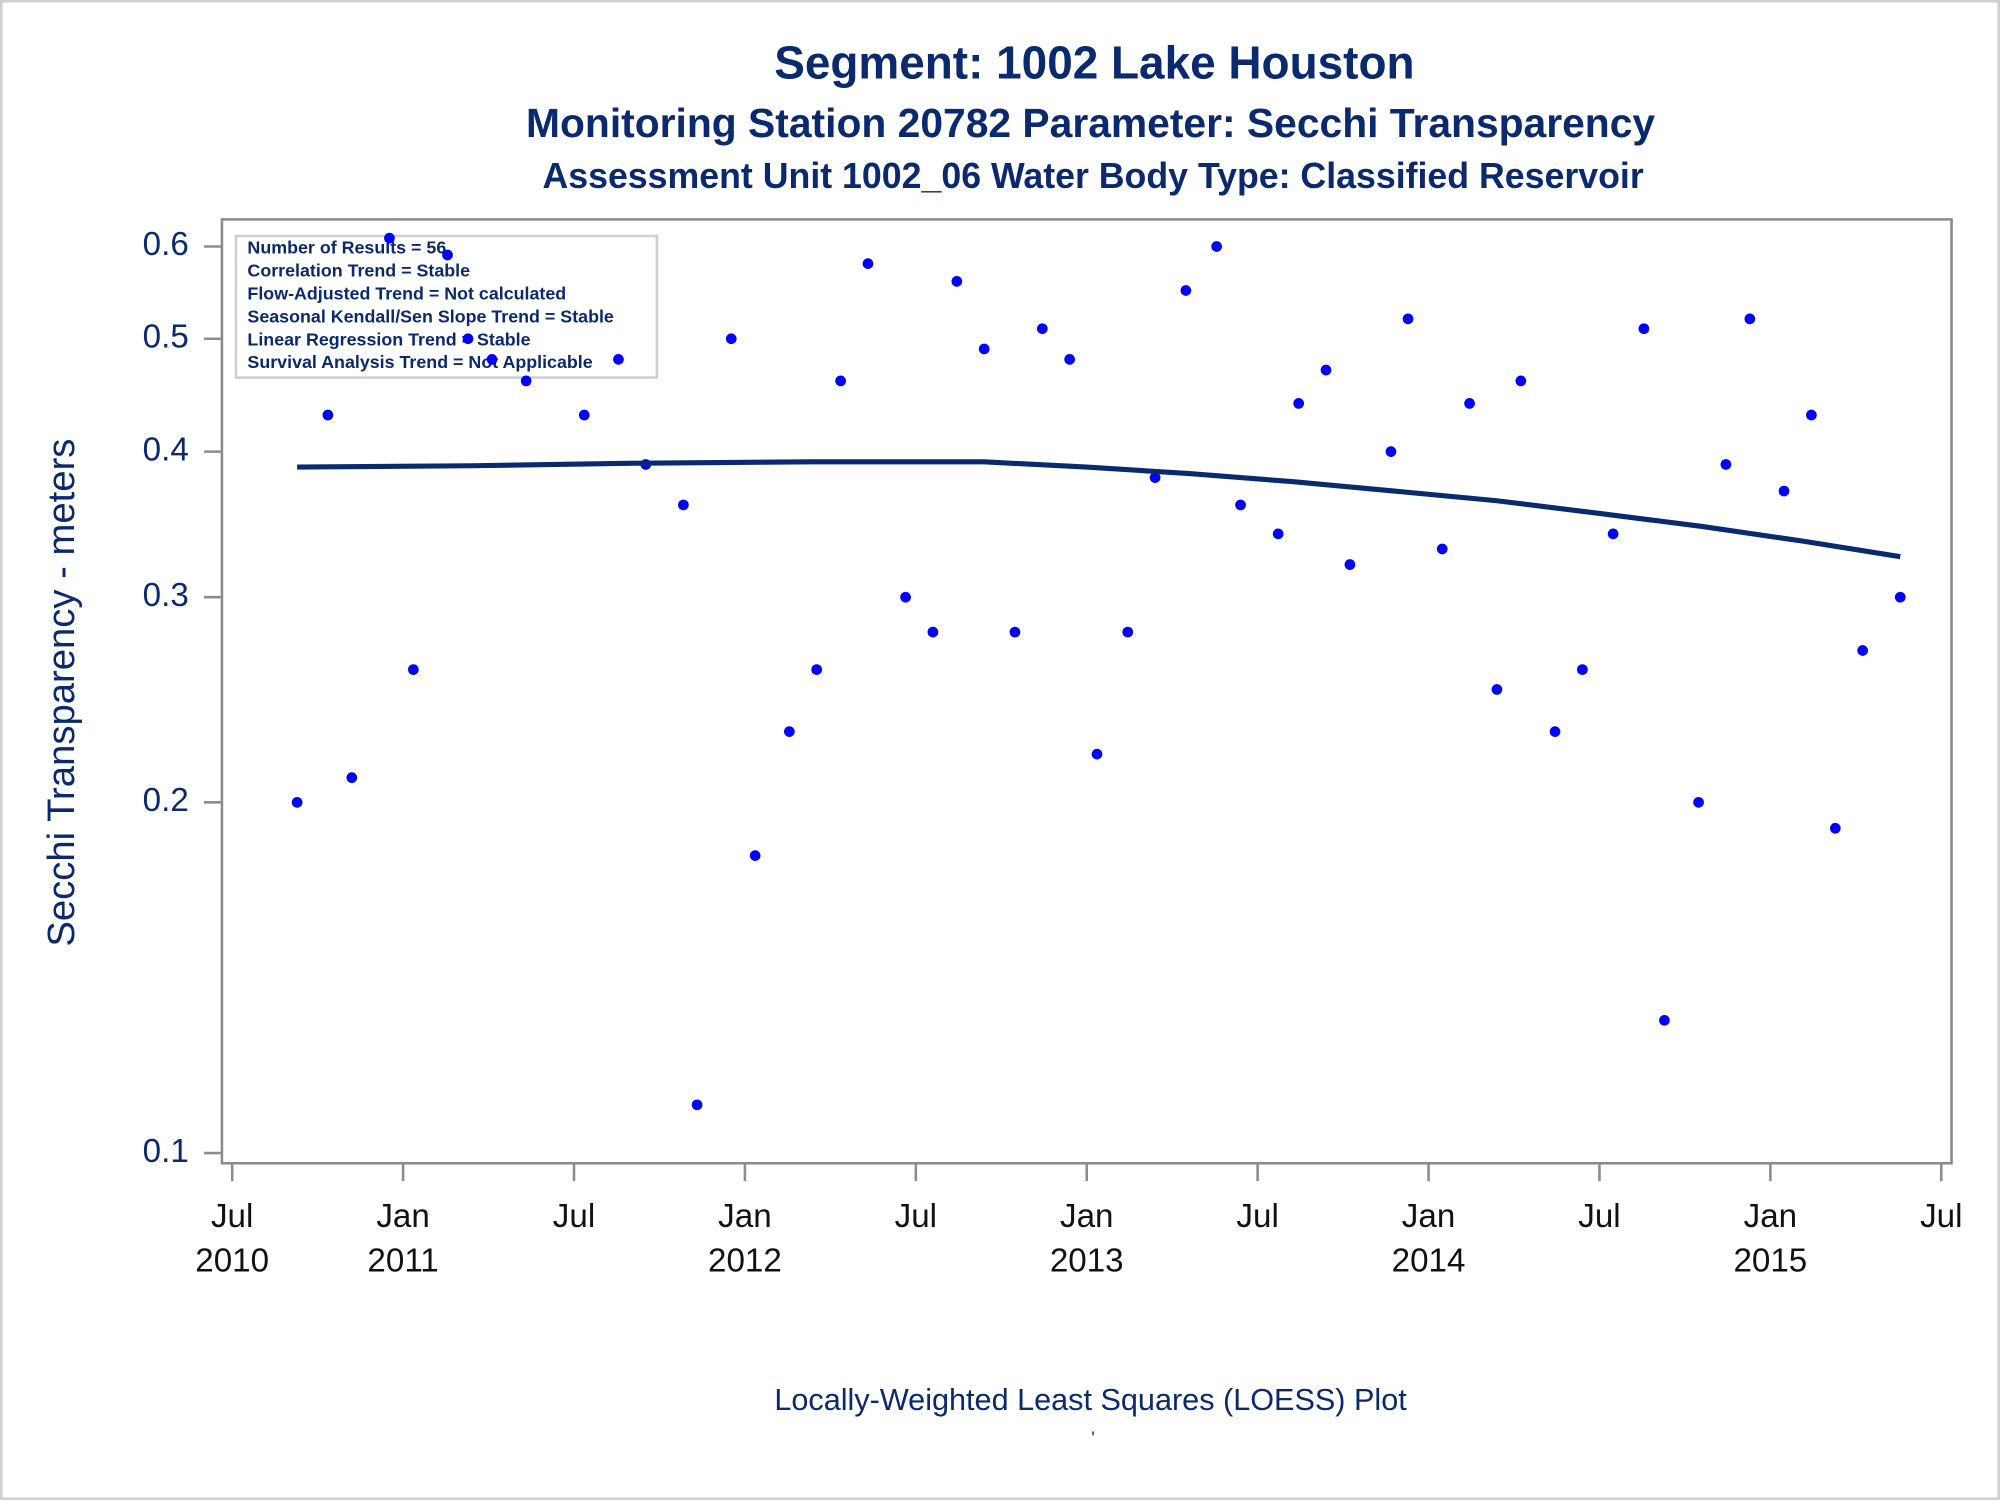 This screenshot has height=1500, width=2000. Describe the element at coordinates (166, 800) in the screenshot. I see `y-tick-label: 0.2` at that location.